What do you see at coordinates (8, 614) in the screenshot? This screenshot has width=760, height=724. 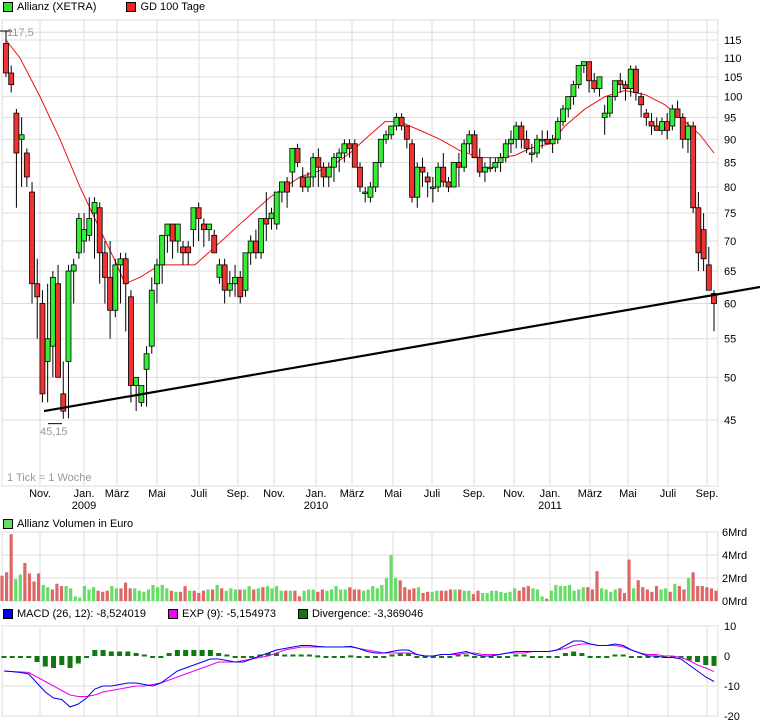 I see `macd-swatch-icon` at bounding box center [8, 614].